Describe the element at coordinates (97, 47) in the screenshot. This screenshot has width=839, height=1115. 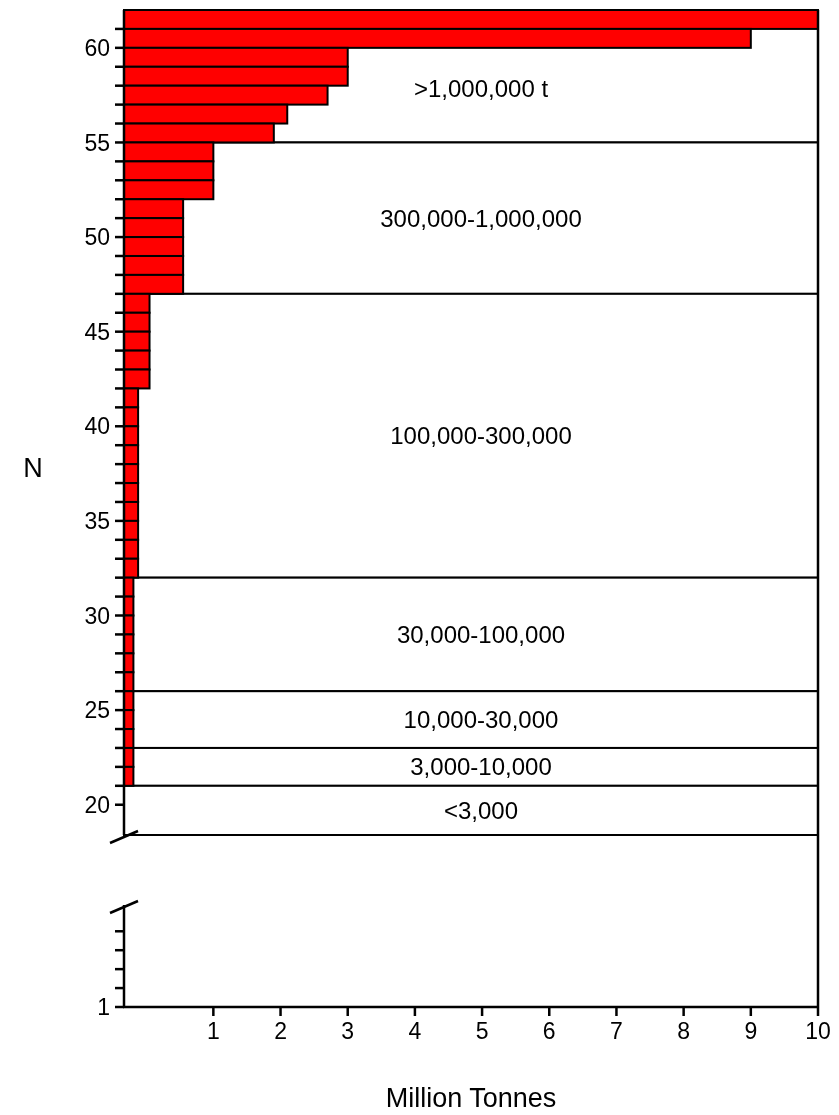
I see `y-tick-label: 60` at that location.